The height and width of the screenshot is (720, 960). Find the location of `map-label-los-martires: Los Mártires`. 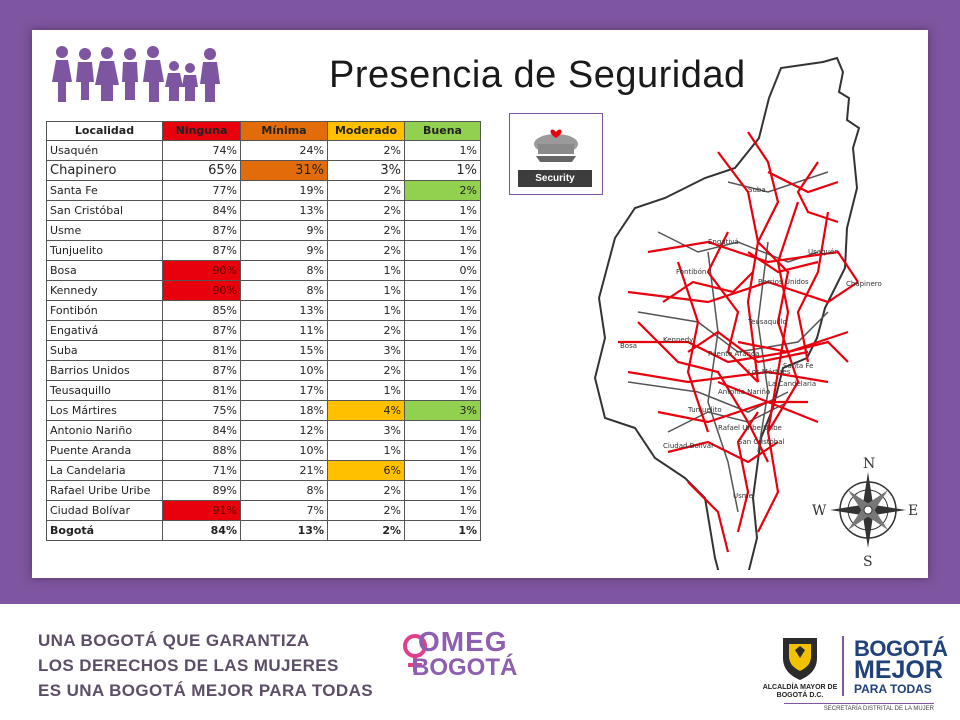

map-label-los-martires: Los Mártires is located at coordinates (769, 372).